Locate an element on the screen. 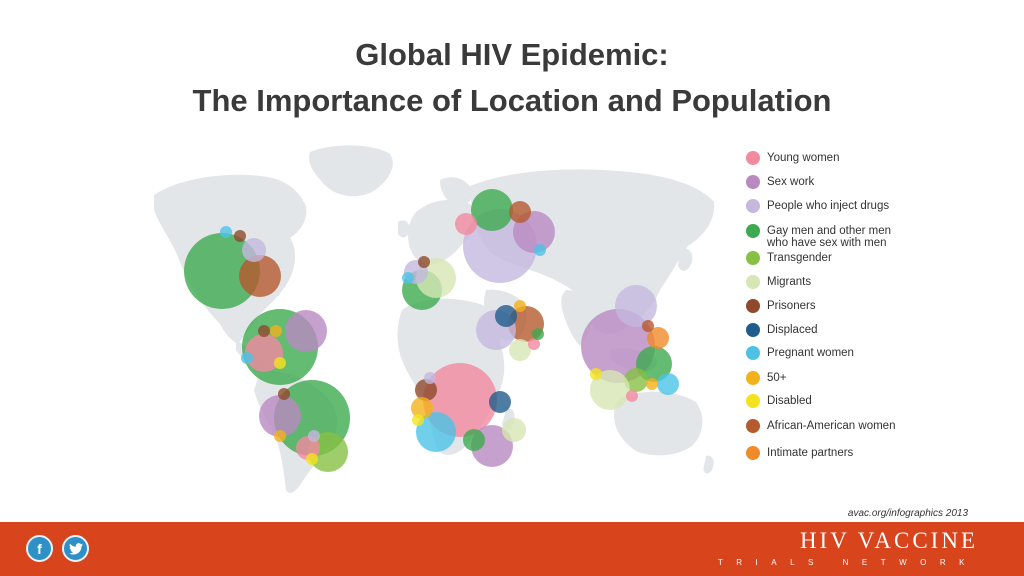  source-credit: avac.org/infographics 2013 is located at coordinates (907, 513).